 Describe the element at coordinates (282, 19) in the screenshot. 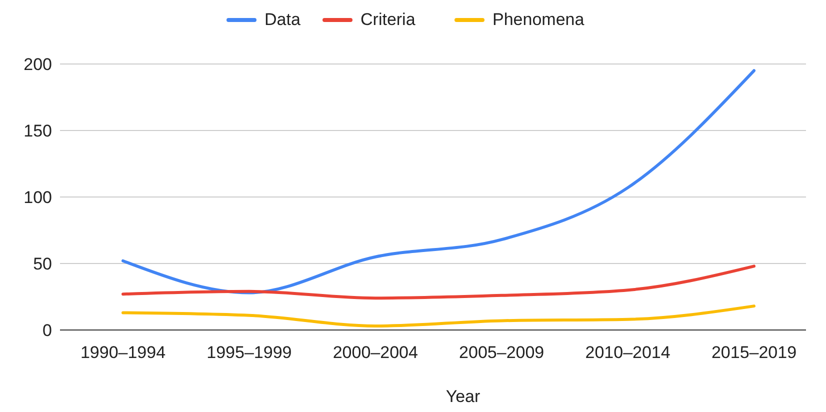

I see `legend-label: Data` at that location.